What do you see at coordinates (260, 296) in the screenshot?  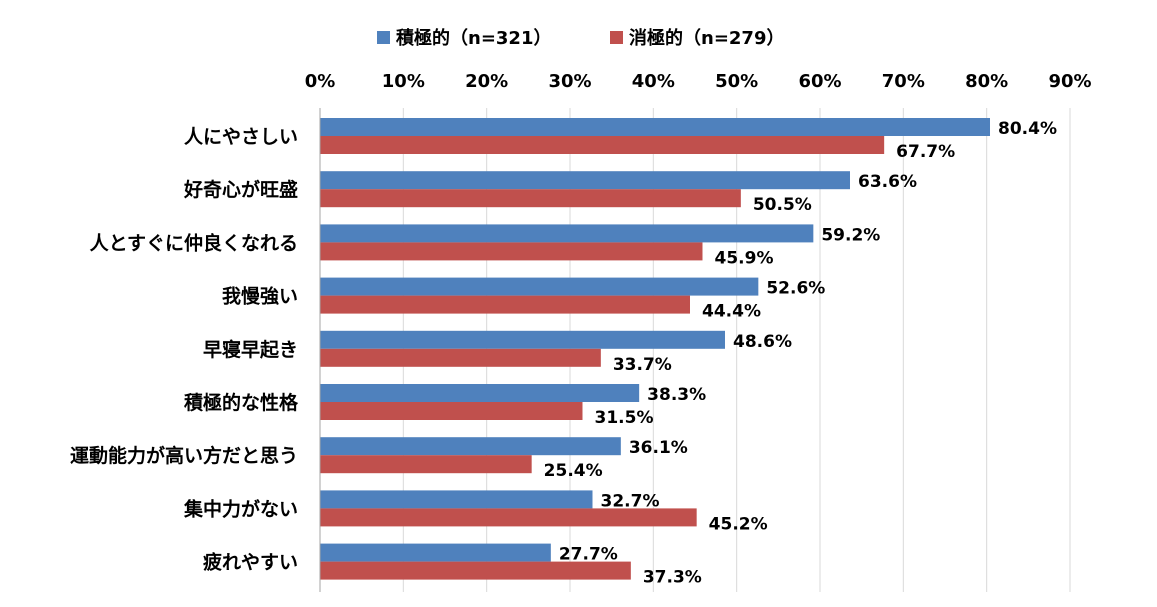 I see `category-label-3: 我慢強い` at bounding box center [260, 296].